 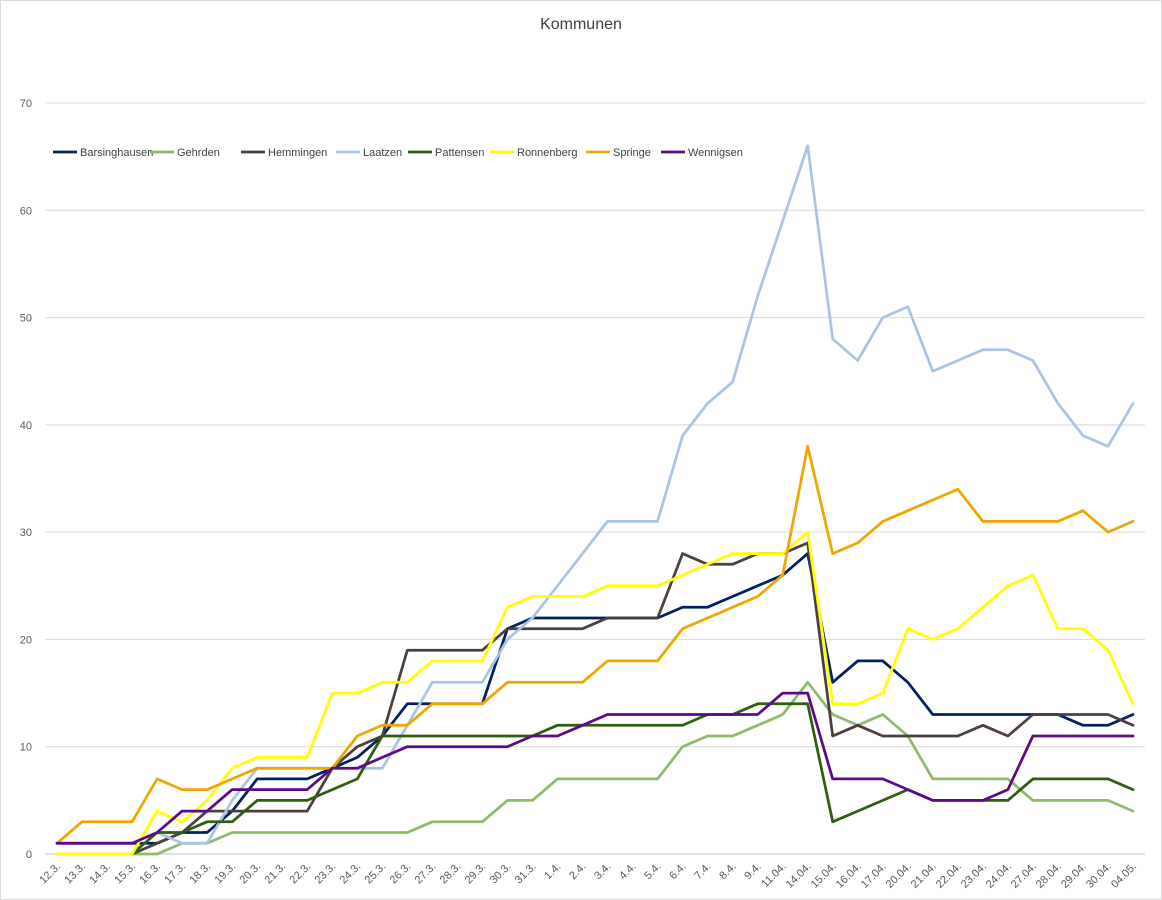 I want to click on x-tick-label: 31.3., so click(x=526, y=874).